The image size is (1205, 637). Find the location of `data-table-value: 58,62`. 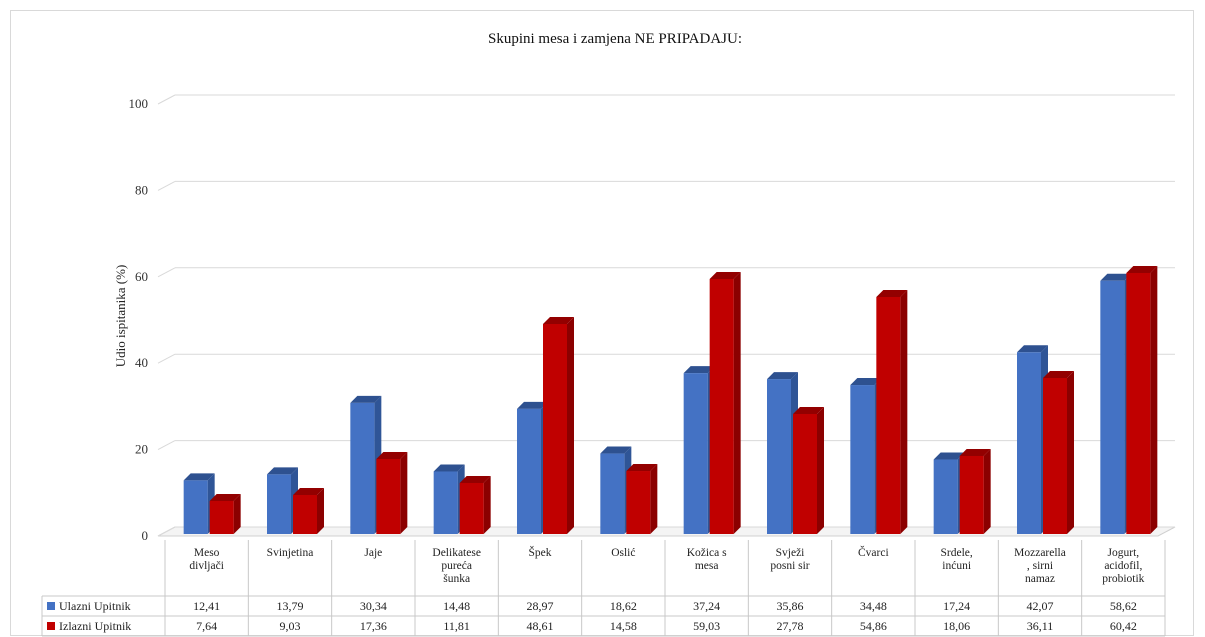

data-table-value: 58,62 is located at coordinates (1123, 606).